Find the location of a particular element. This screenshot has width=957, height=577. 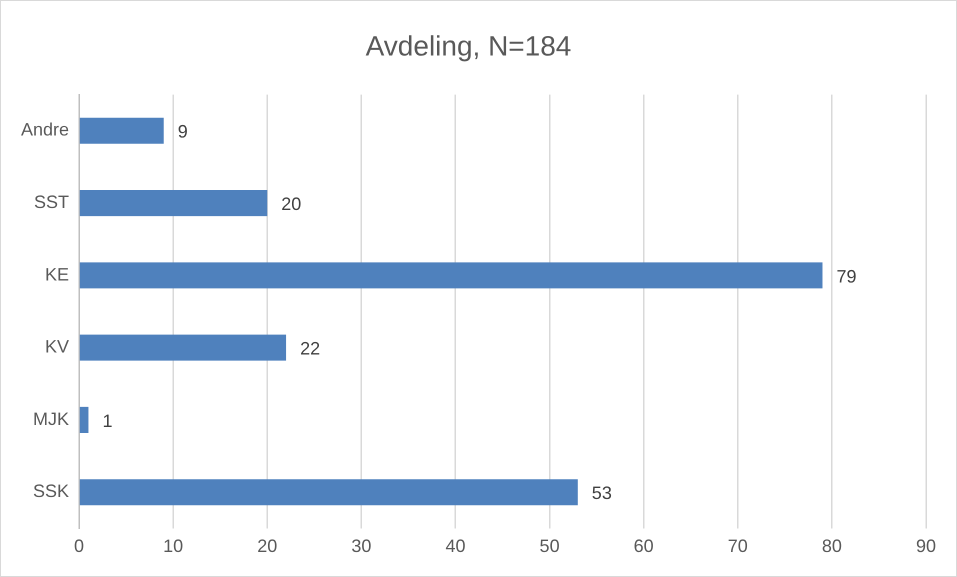

x-tick-label: 80 is located at coordinates (832, 546).